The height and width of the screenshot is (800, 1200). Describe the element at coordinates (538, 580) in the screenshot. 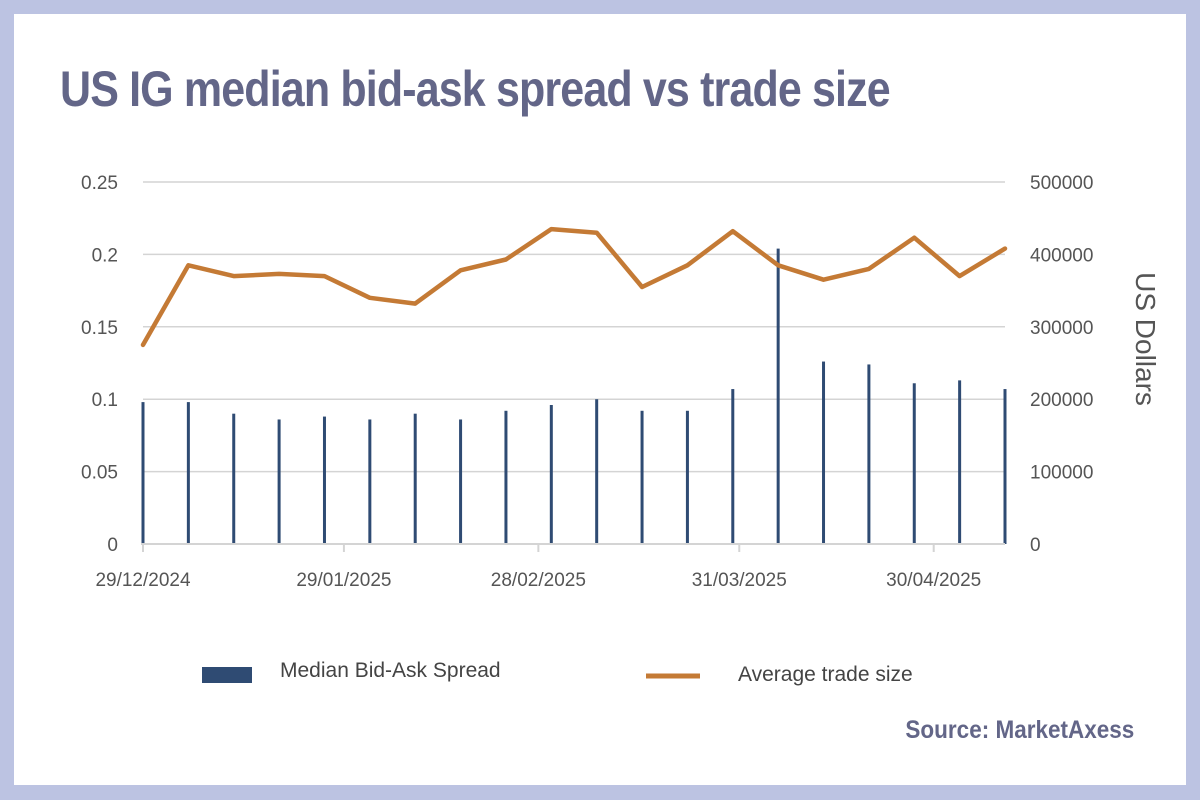

I see `x-tick-label: 28/02/2025` at that location.